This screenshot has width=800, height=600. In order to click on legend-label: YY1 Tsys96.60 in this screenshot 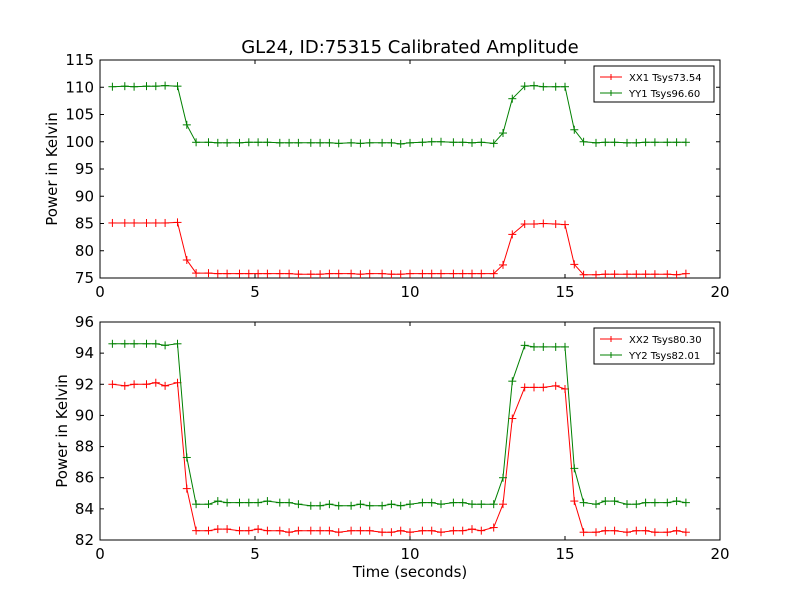, I will do `click(664, 94)`.